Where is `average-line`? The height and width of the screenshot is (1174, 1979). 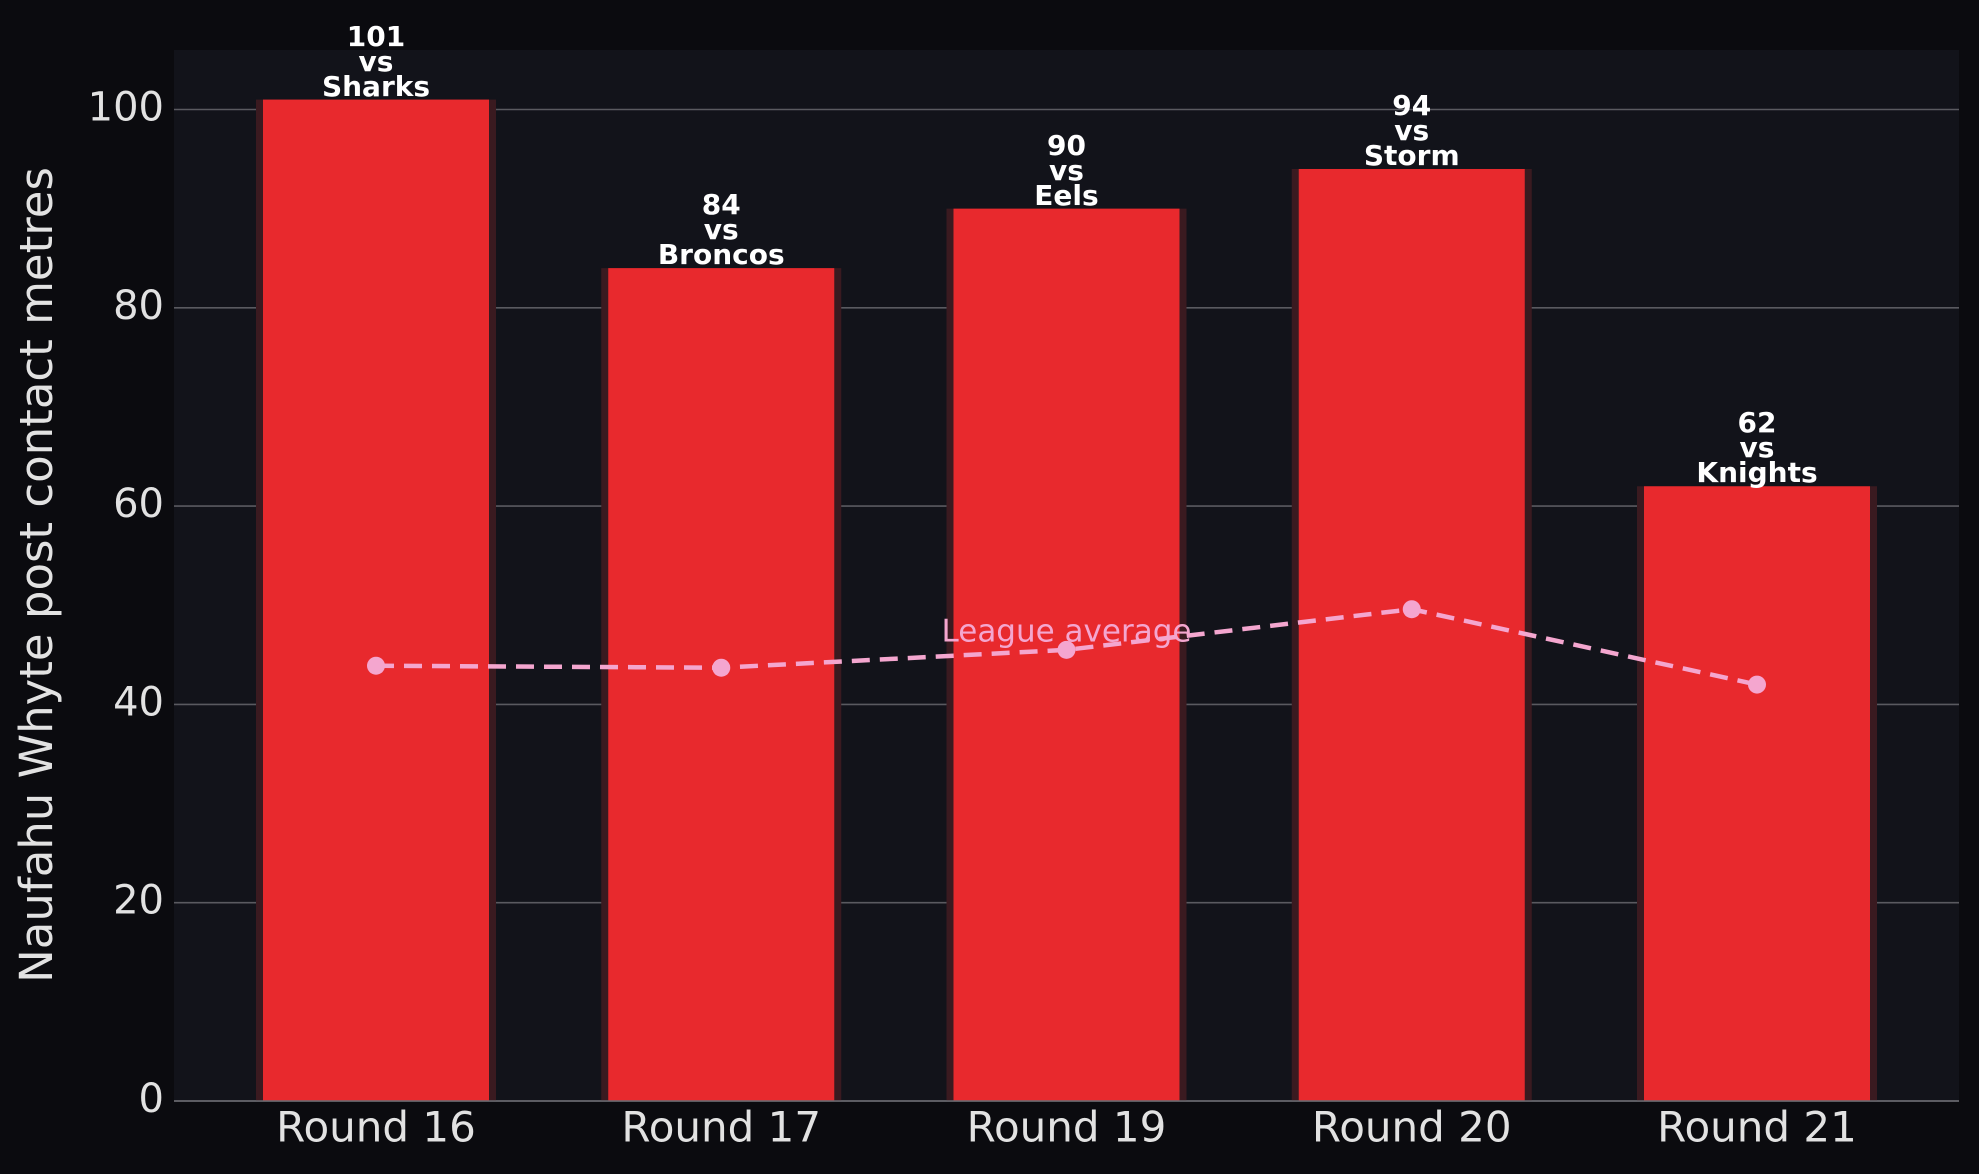
average-line is located at coordinates (1066, 646).